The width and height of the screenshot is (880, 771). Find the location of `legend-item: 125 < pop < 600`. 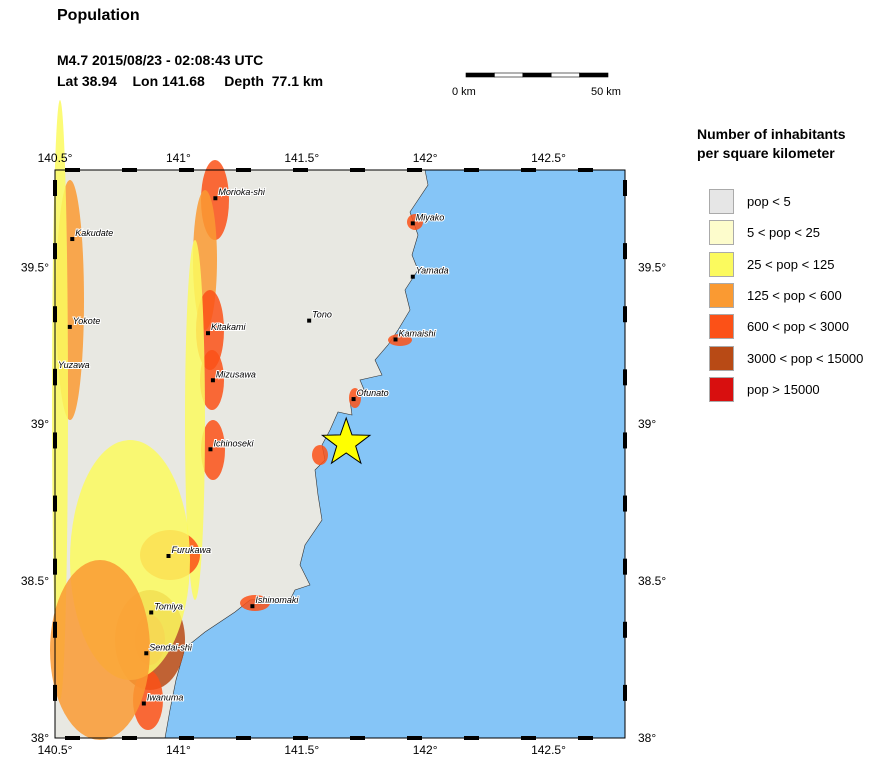

legend-item: 125 < pop < 600 is located at coordinates (775, 295).